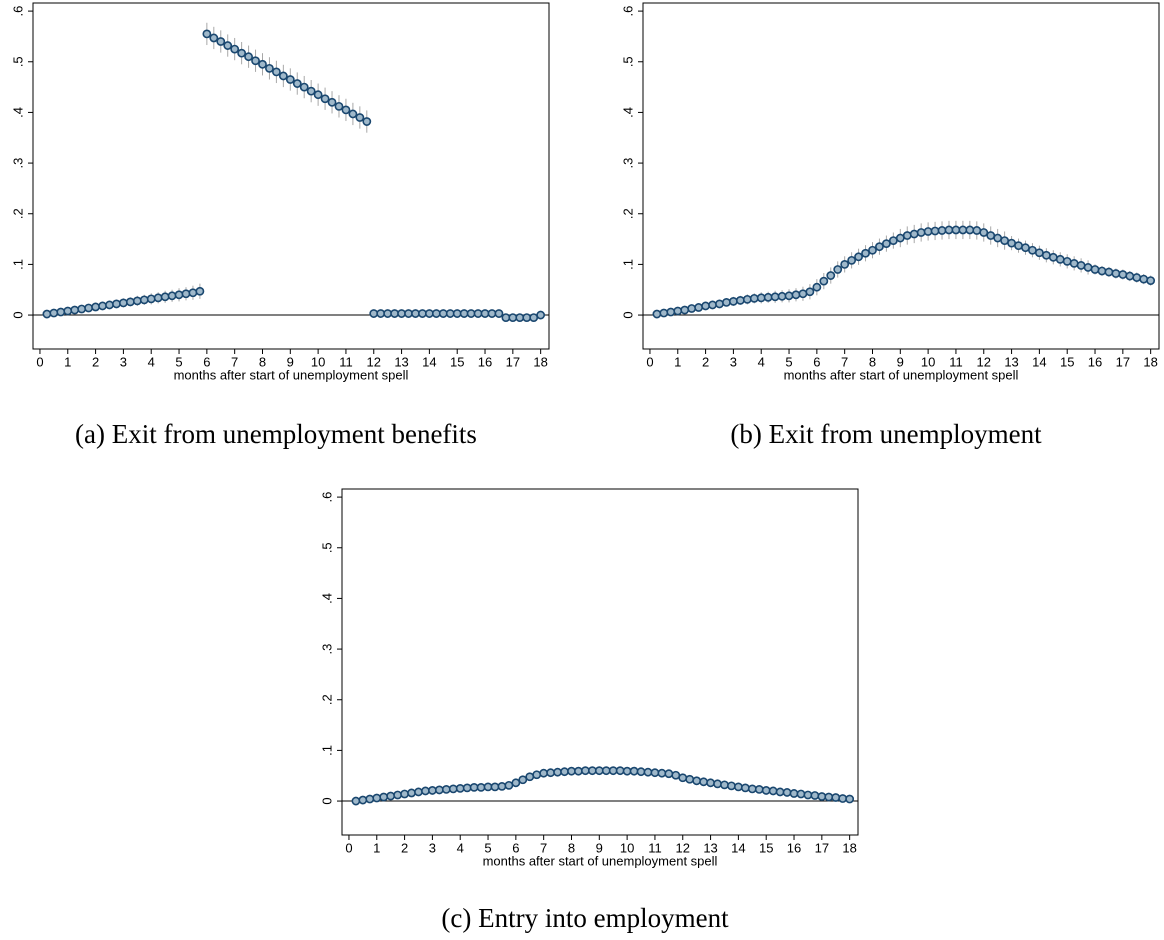 Image resolution: width=1164 pixels, height=940 pixels. I want to click on x-tick-label: 17, so click(513, 361).